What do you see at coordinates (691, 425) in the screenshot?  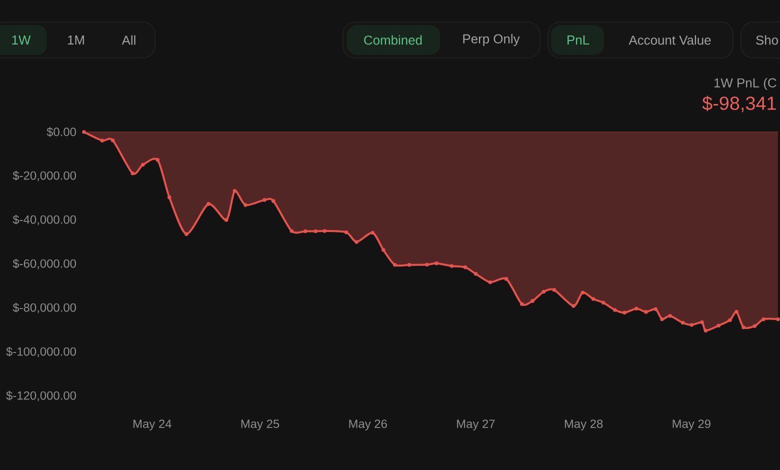 I see `x-tick-label: May 29` at bounding box center [691, 425].